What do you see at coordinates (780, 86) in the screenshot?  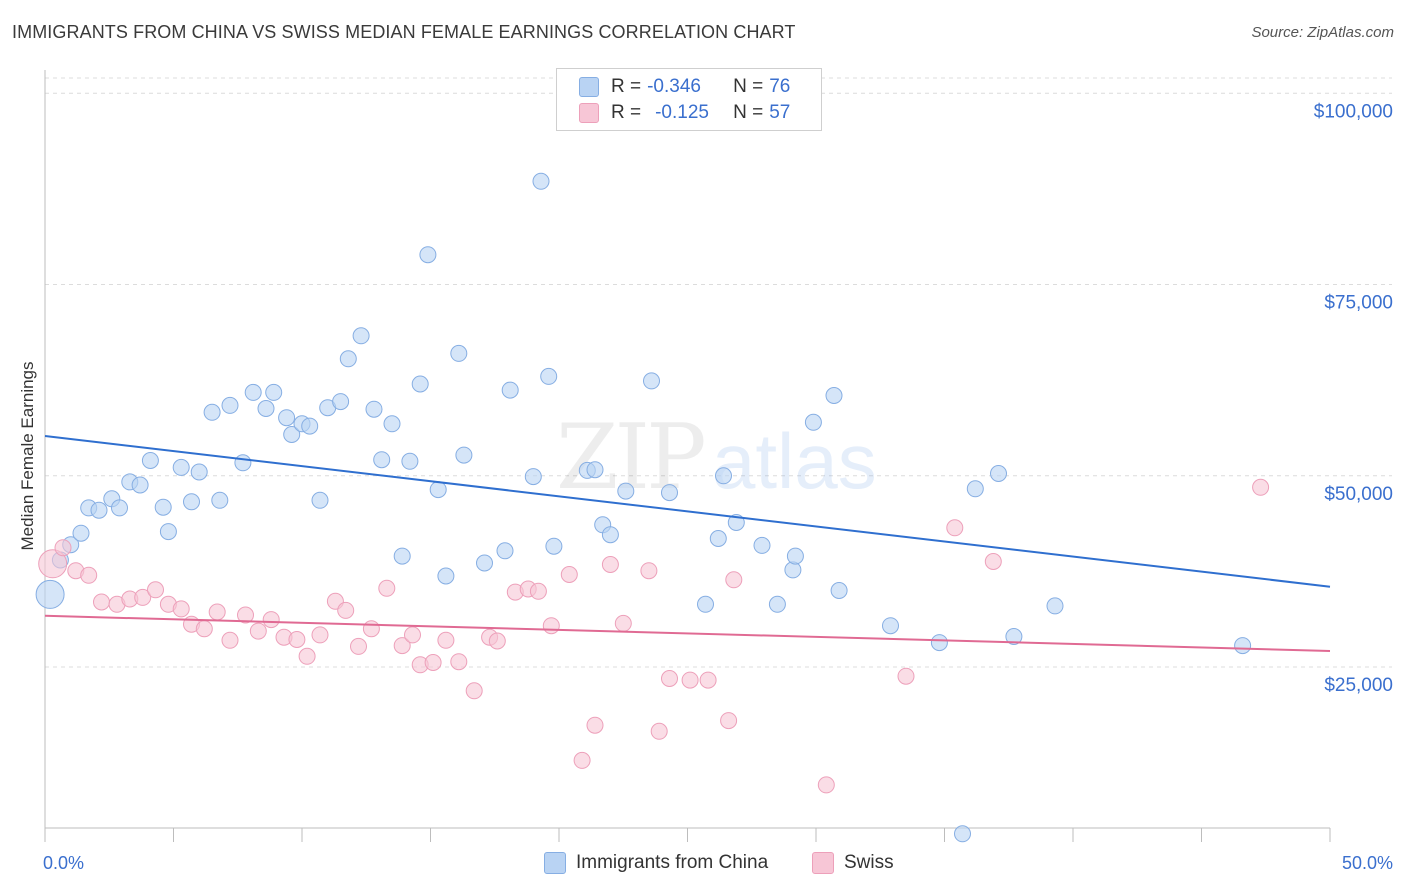 I see `legend-n-value-china: 76` at bounding box center [780, 86].